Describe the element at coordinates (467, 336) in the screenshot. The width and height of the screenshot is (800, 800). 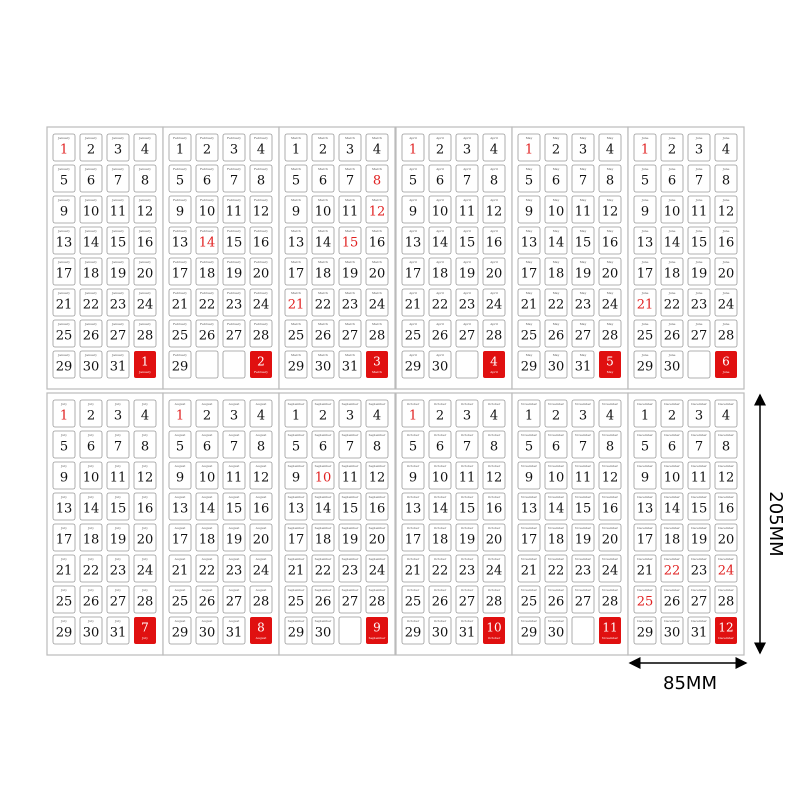
I see `day-number: 27` at that location.